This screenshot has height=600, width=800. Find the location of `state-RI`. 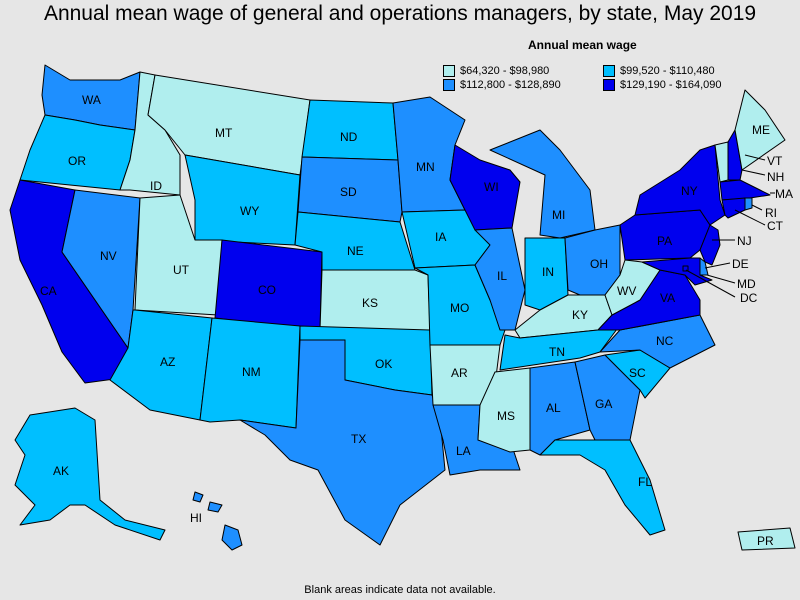

state-RI is located at coordinates (748, 204).